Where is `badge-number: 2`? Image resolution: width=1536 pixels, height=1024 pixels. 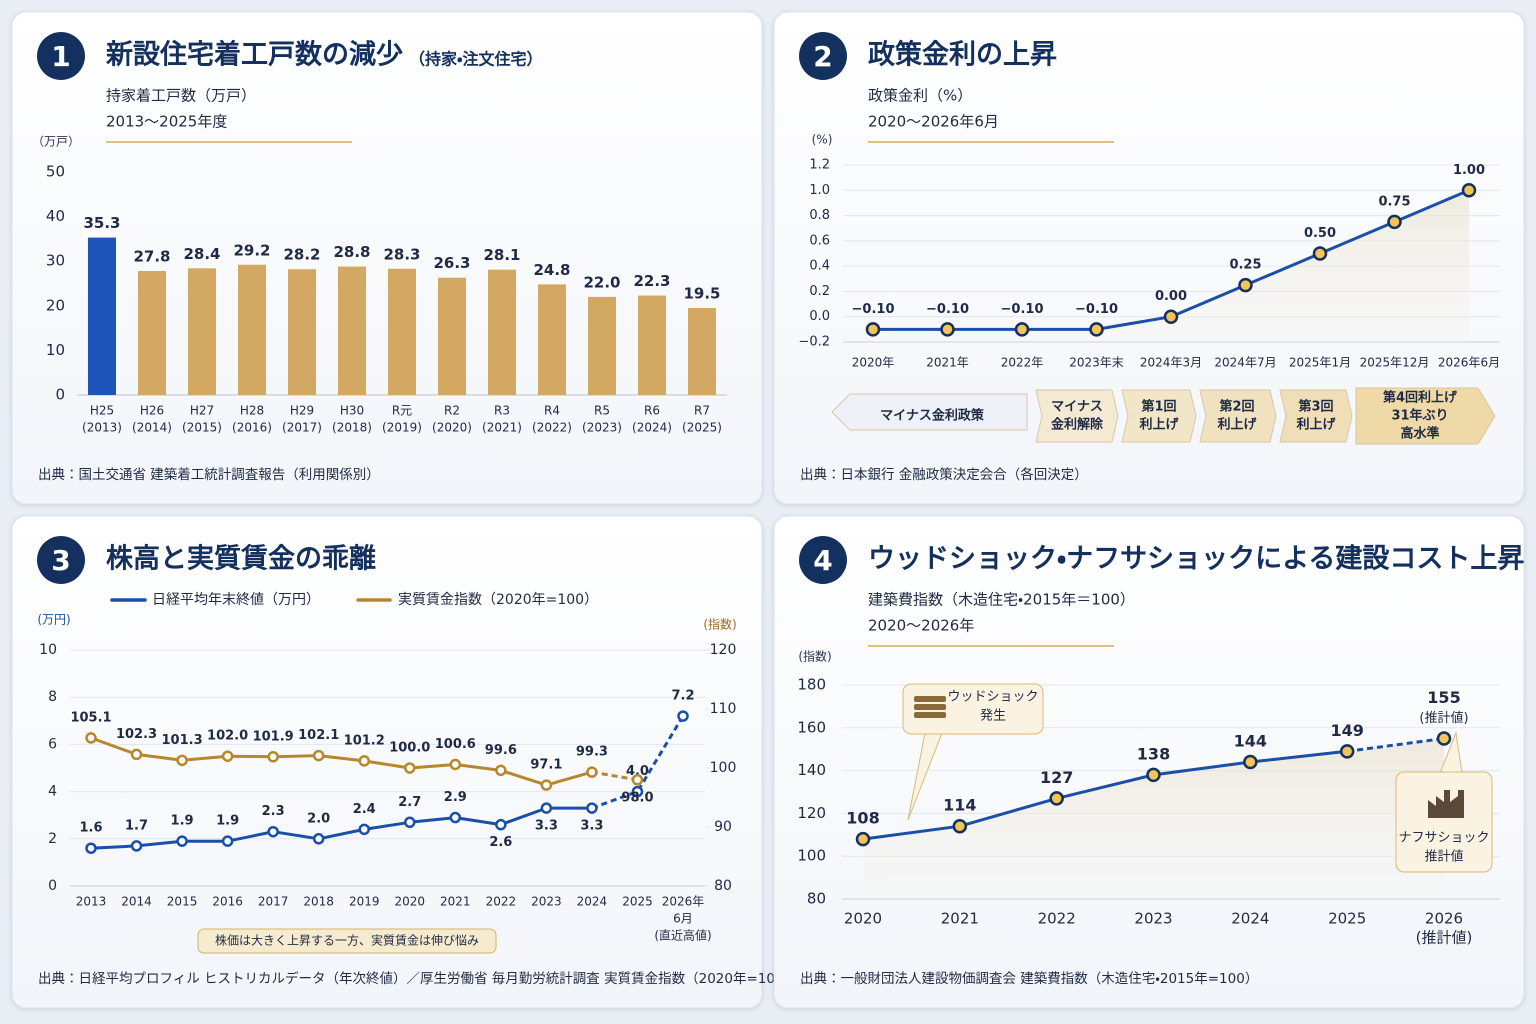 badge-number: 2 is located at coordinates (822, 56).